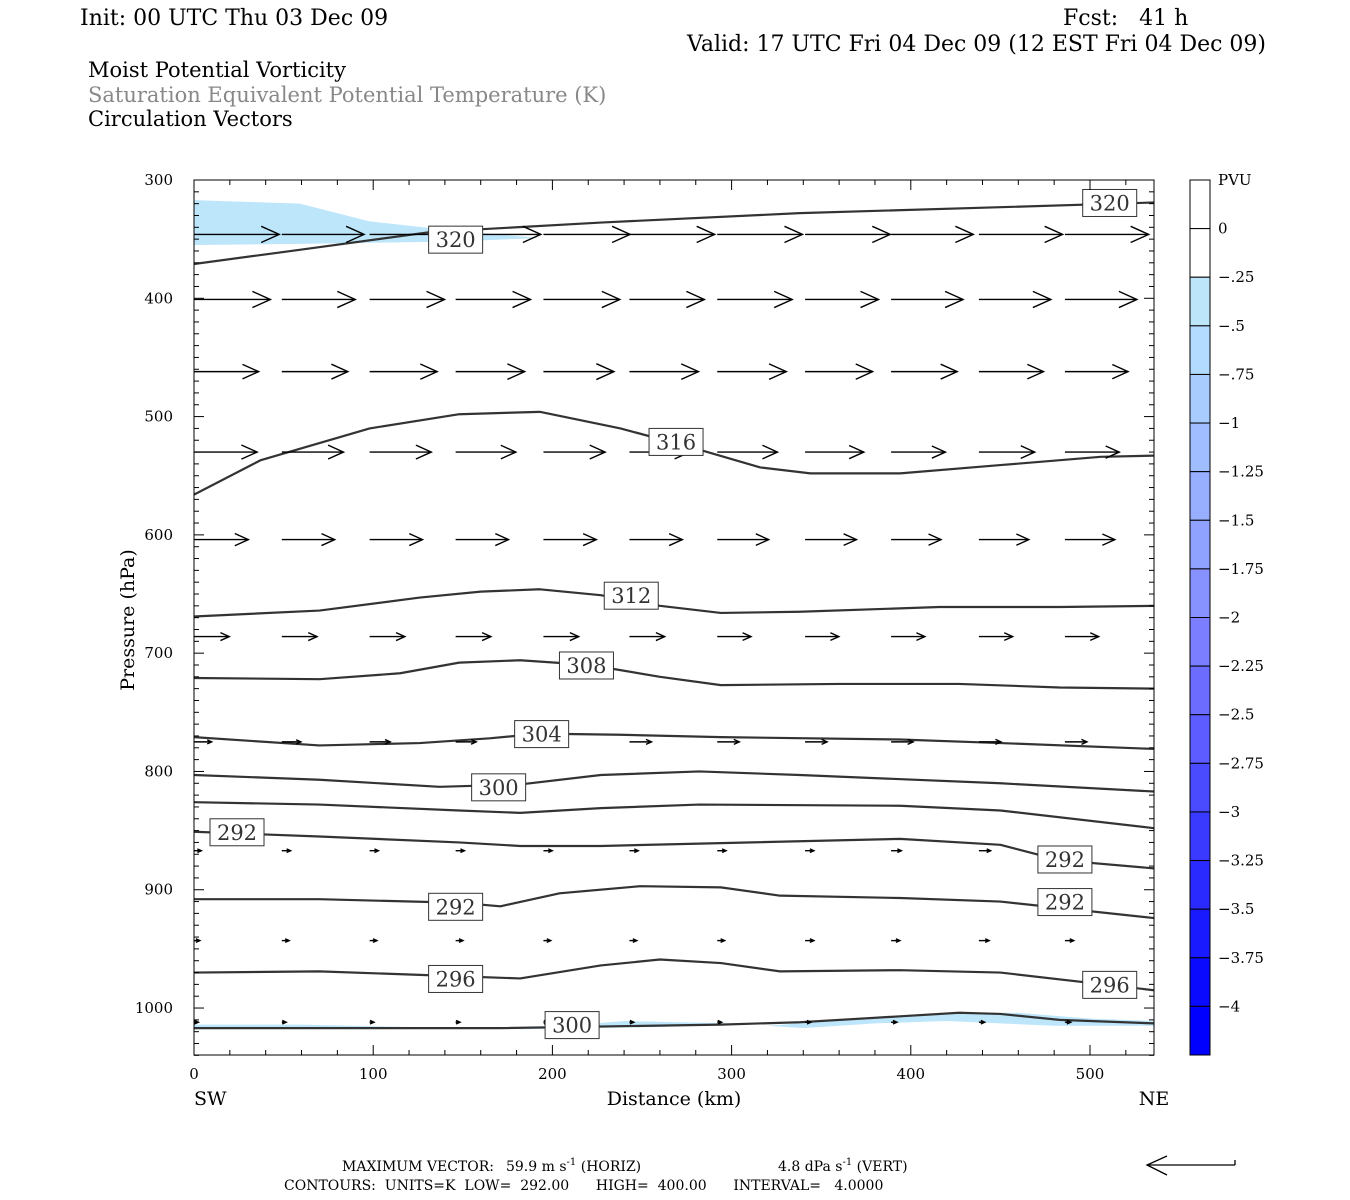 Image resolution: width=1350 pixels, height=1200 pixels. I want to click on contour-label-text: 292, so click(237, 833).